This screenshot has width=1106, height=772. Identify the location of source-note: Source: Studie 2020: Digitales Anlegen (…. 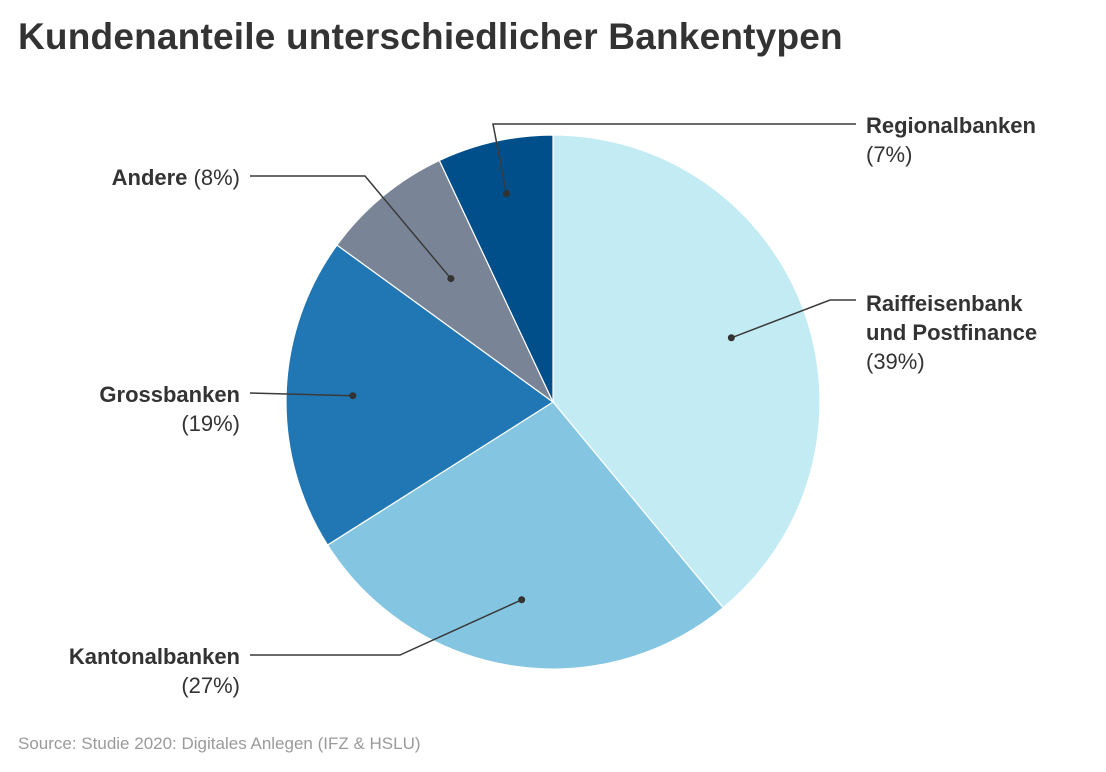
(219, 743).